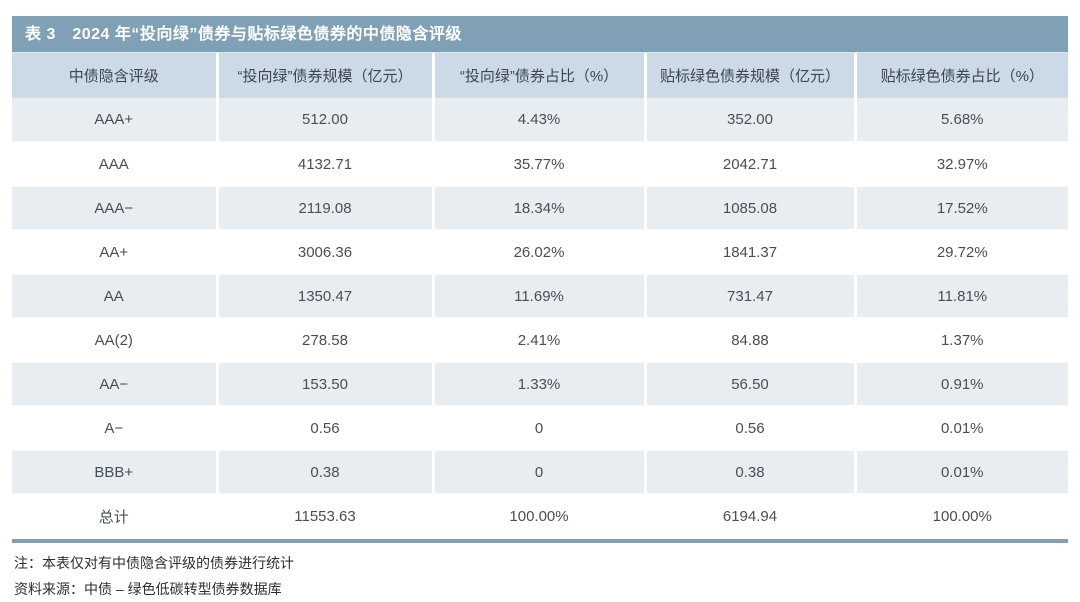 The image size is (1080, 602). Describe the element at coordinates (324, 252) in the screenshot. I see `value-cell: 3006.36` at that location.